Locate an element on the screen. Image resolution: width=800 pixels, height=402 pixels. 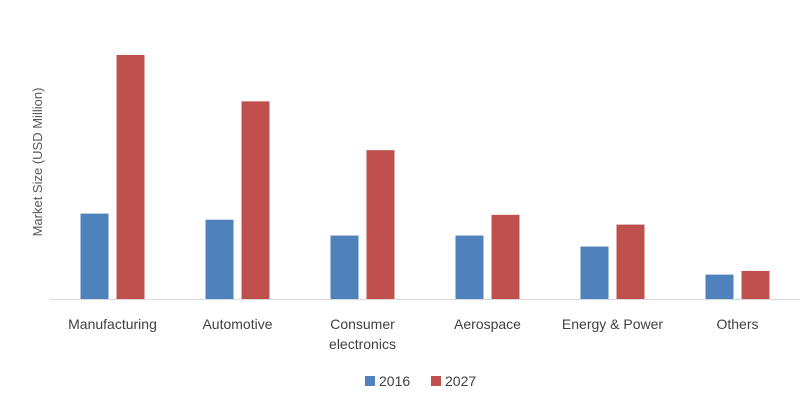
x-tick-label-4: Energy & Power is located at coordinates (612, 324).